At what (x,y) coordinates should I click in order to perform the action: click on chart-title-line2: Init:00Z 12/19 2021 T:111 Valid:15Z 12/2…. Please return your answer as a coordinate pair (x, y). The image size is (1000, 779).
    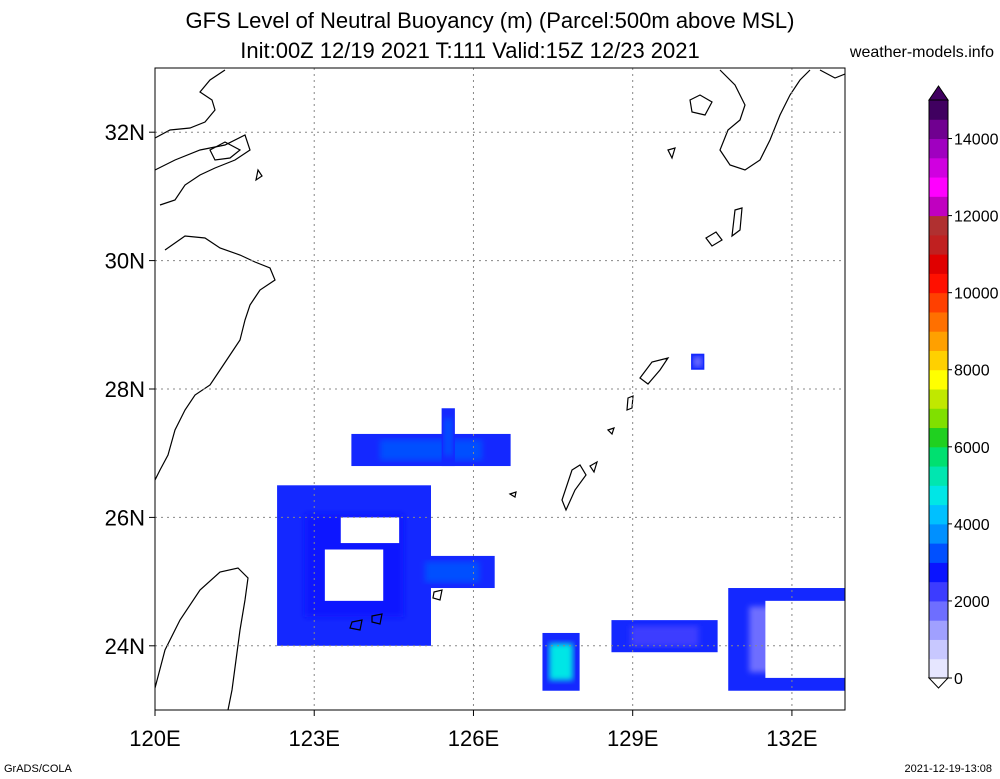
    Looking at the image, I should click on (470, 50).